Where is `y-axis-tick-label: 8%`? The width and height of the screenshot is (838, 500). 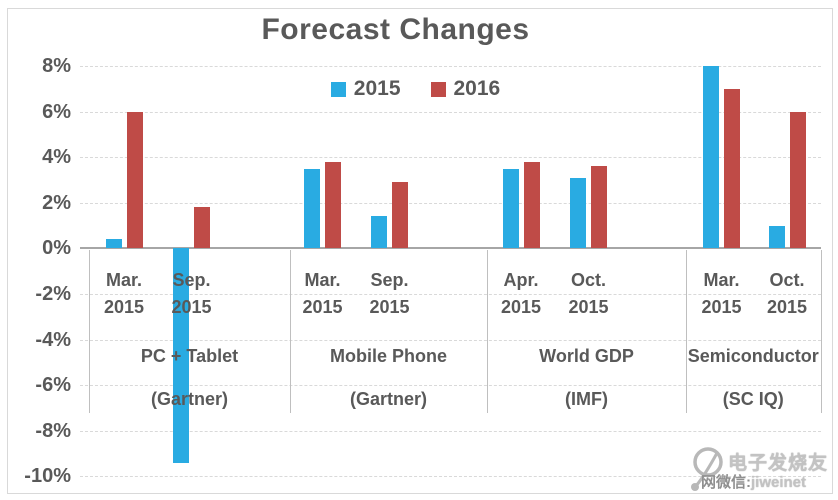
y-axis-tick-label: 8% is located at coordinates (56, 66).